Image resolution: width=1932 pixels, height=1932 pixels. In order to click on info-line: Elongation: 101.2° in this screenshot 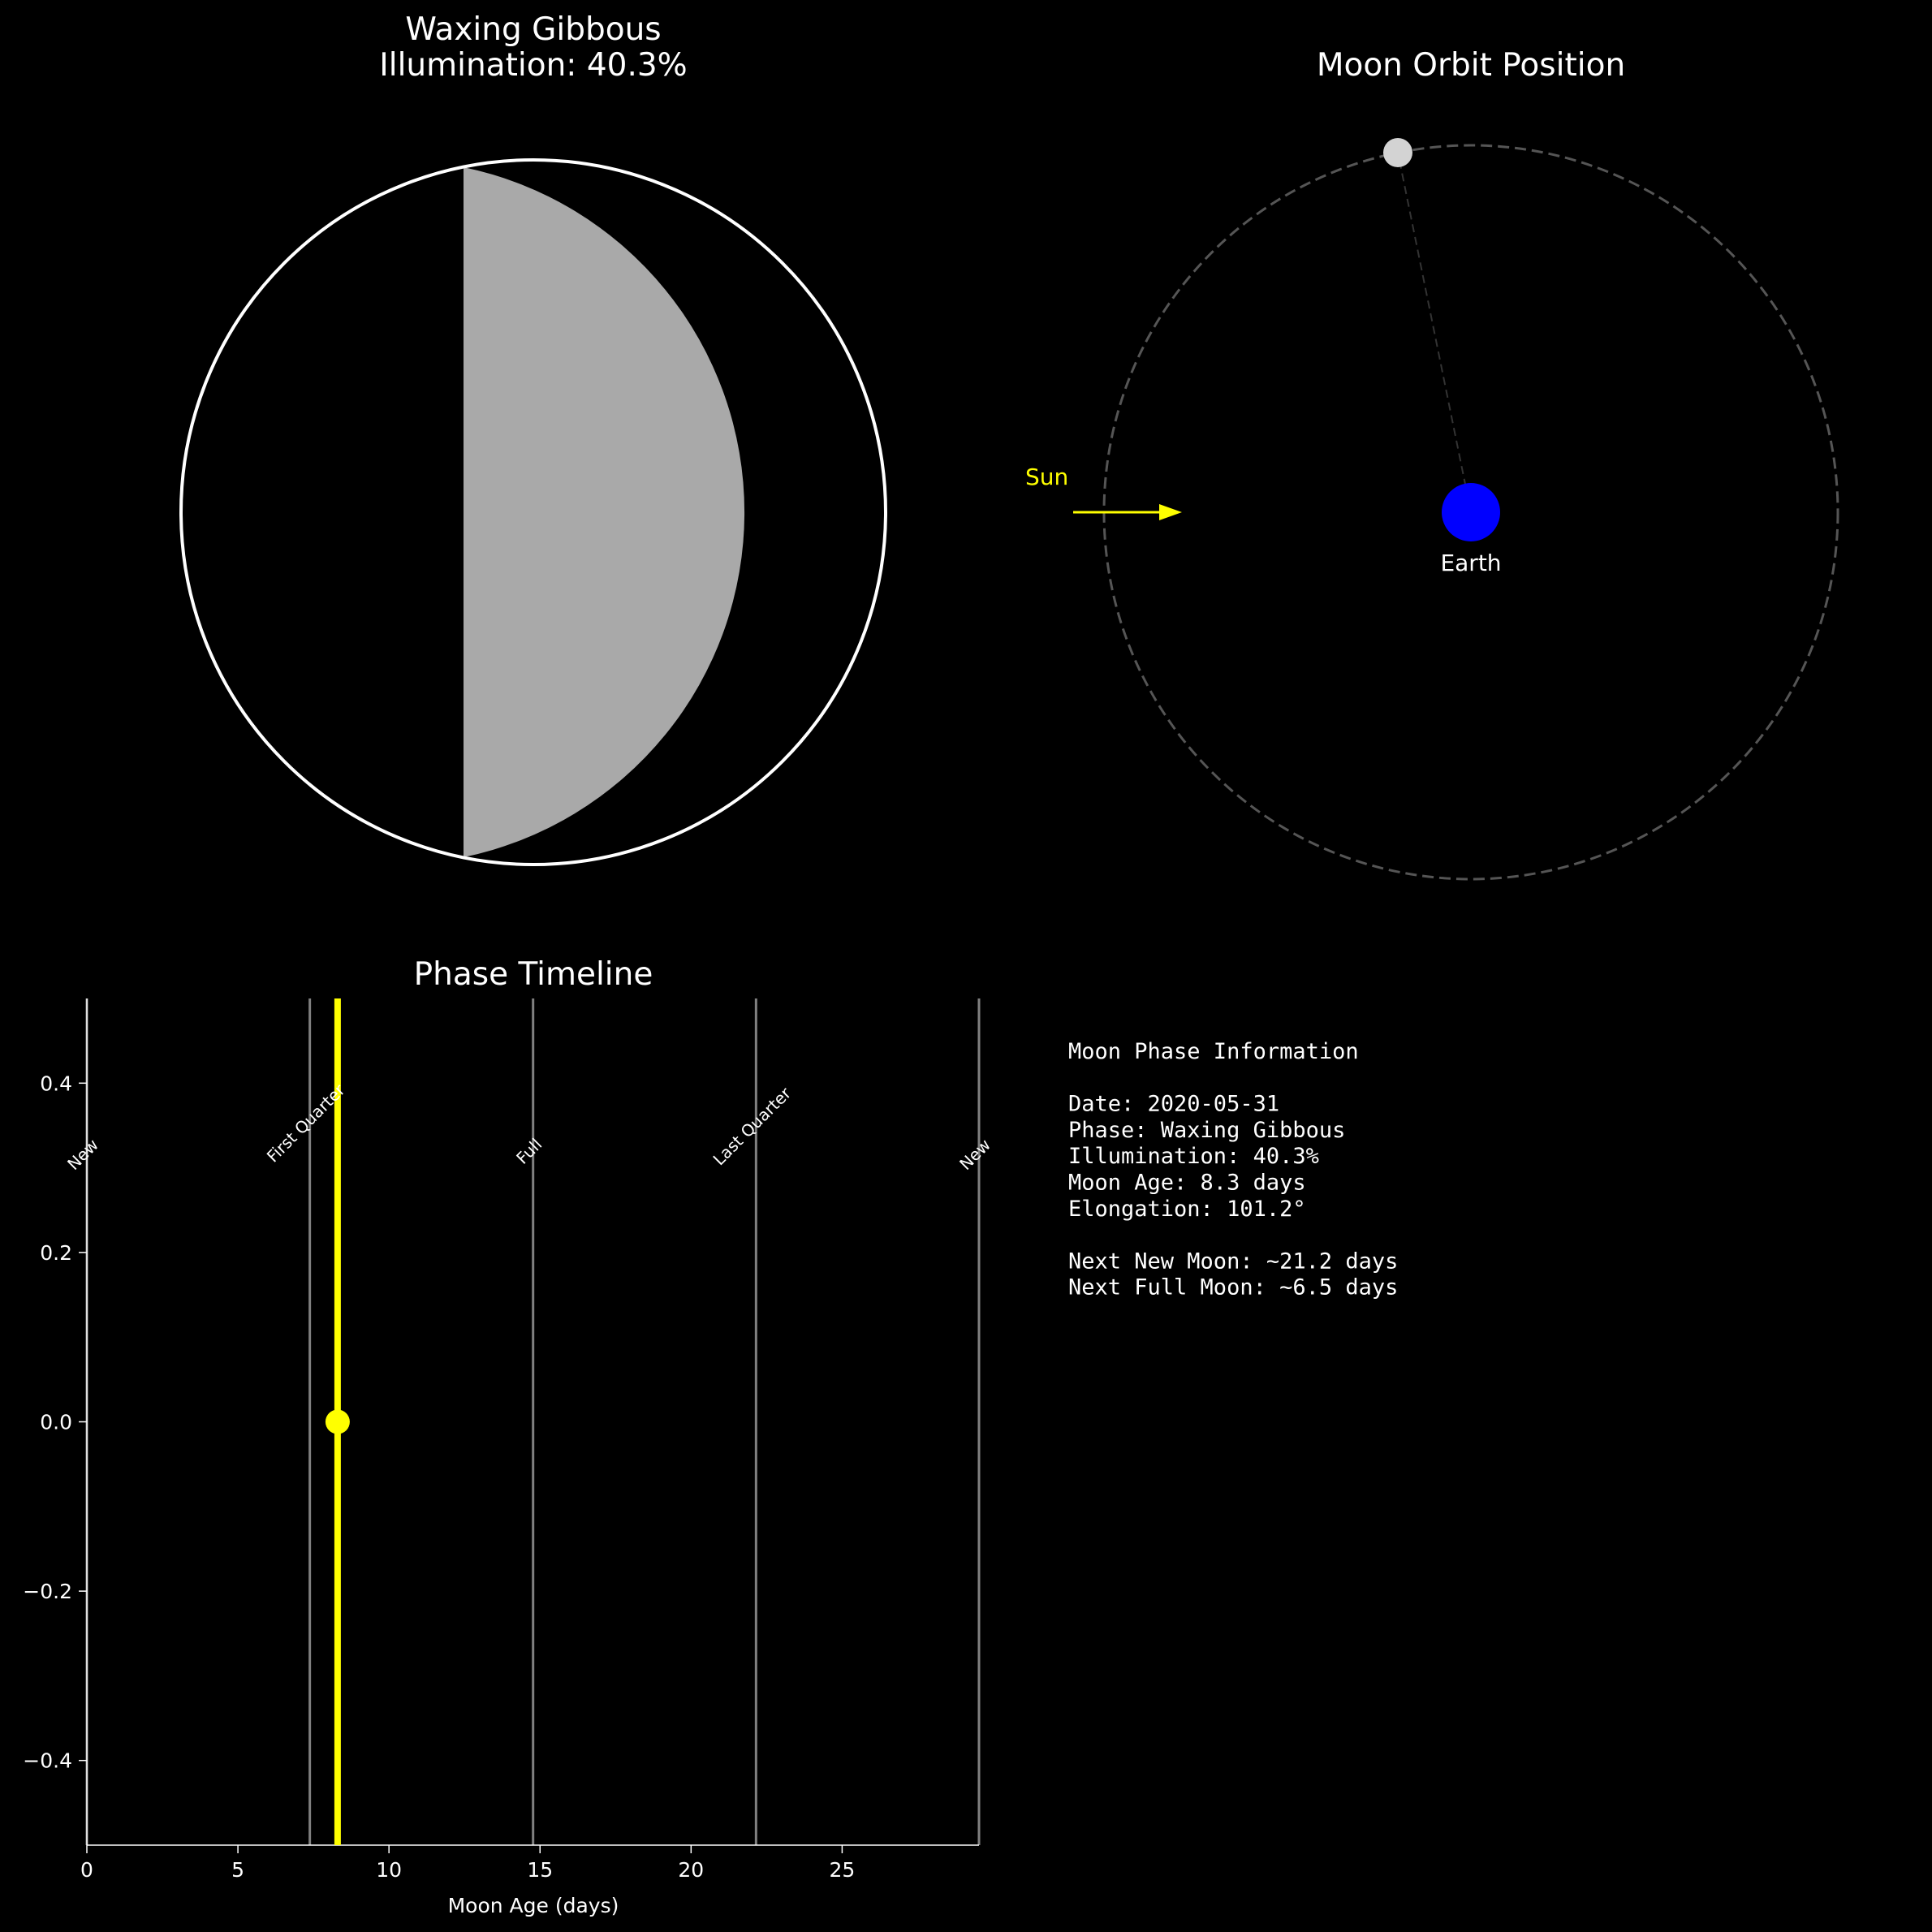, I will do `click(1187, 1209)`.